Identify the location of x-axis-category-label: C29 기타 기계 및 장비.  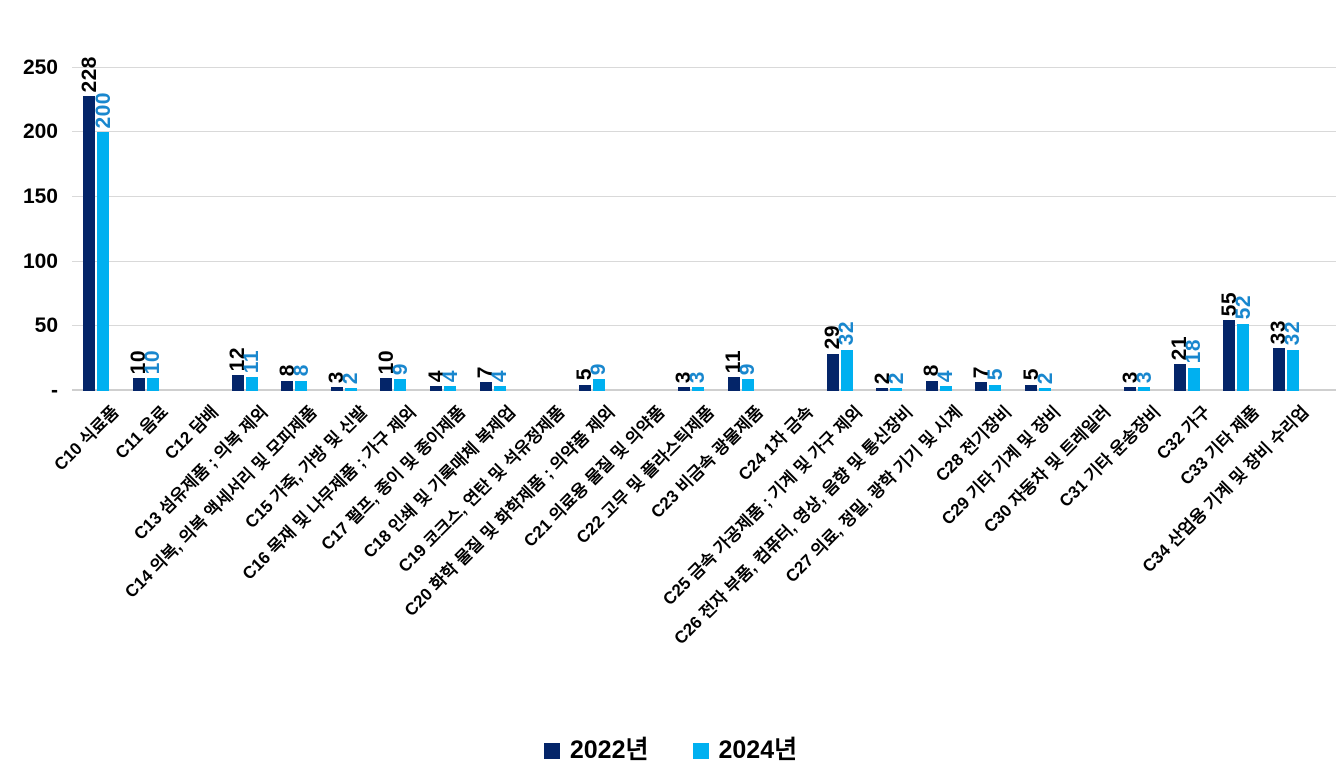
(1001, 465).